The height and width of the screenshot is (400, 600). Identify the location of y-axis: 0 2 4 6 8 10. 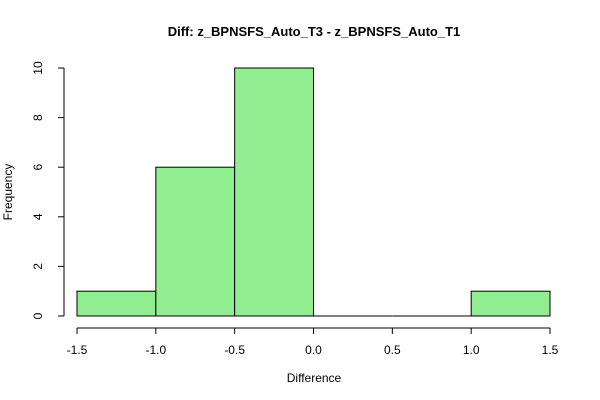
(48, 190).